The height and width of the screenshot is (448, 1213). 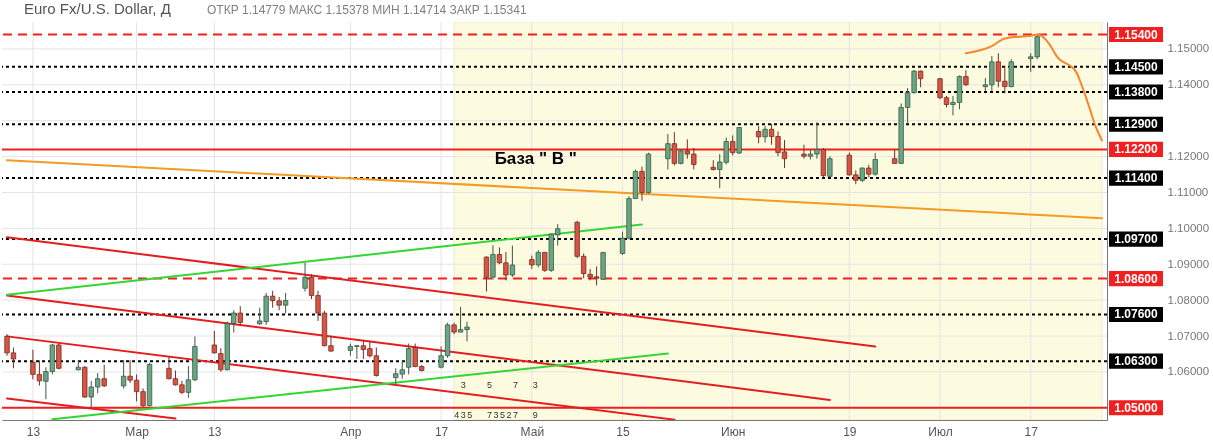 I want to click on x-tick-label: Мар, so click(x=137, y=431).